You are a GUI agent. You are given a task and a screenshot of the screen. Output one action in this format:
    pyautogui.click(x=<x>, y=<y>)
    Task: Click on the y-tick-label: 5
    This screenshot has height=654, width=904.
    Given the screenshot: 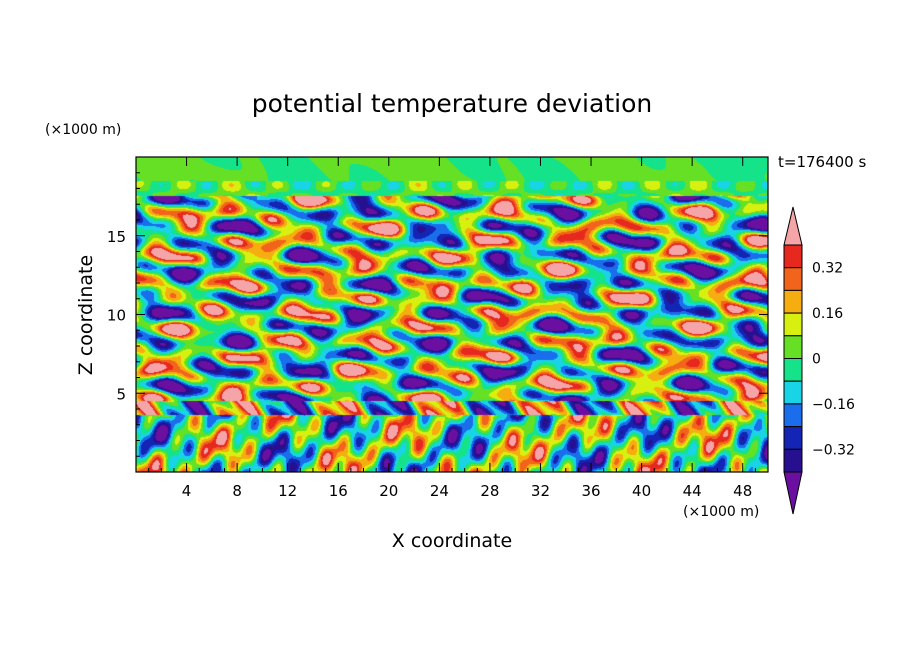 What is the action you would take?
    pyautogui.click(x=121, y=394)
    